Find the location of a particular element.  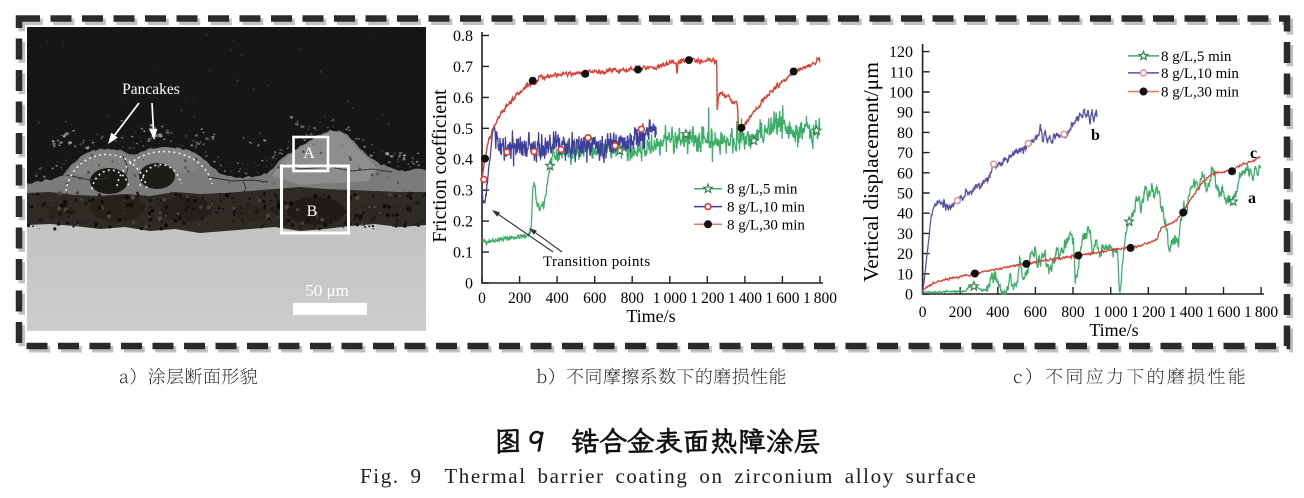

svg-text: A is located at coordinates (309, 153).